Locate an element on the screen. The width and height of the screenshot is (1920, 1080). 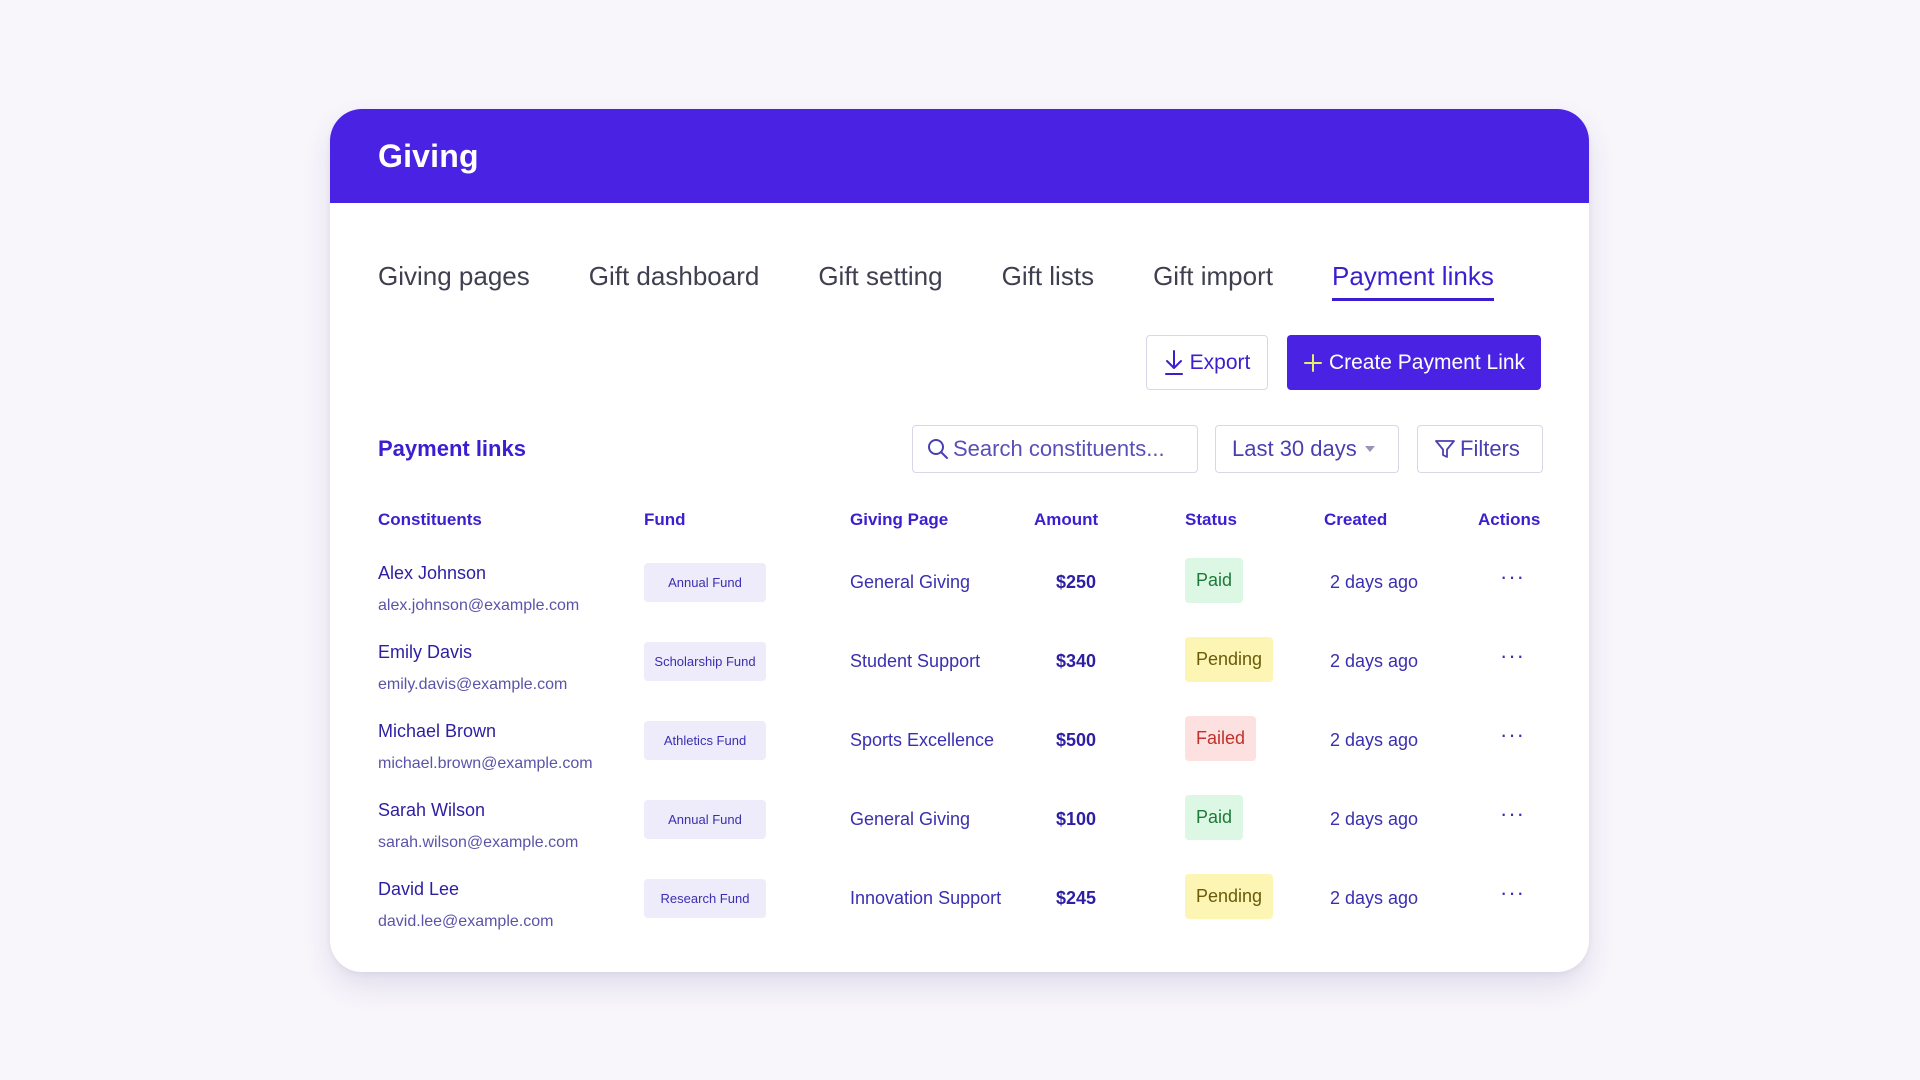
constituent-name: Emily Davis is located at coordinates (425, 652).